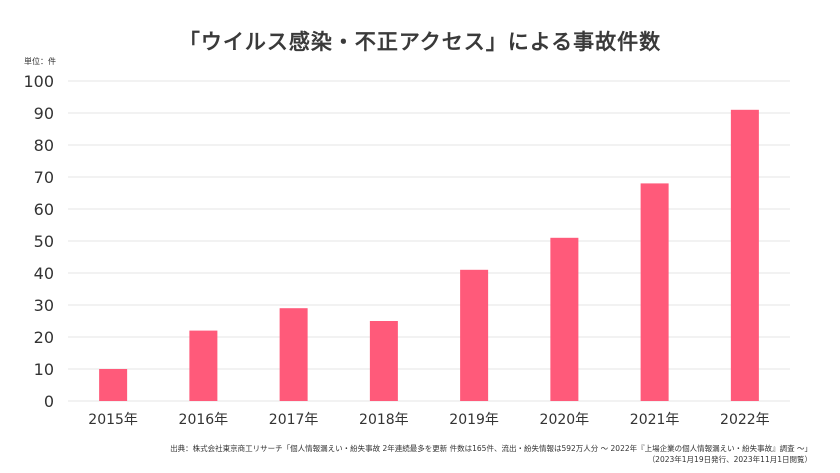 The image size is (840, 473). What do you see at coordinates (44, 273) in the screenshot?
I see `y-tick-label: 40` at bounding box center [44, 273].